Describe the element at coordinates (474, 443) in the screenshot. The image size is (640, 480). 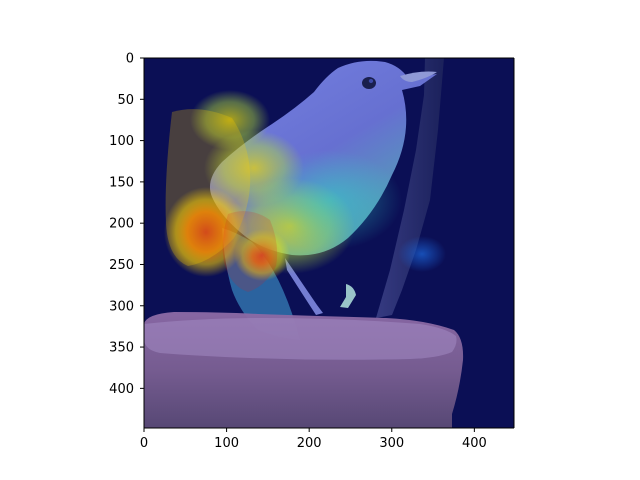
I see `x-tick-label: 400` at that location.